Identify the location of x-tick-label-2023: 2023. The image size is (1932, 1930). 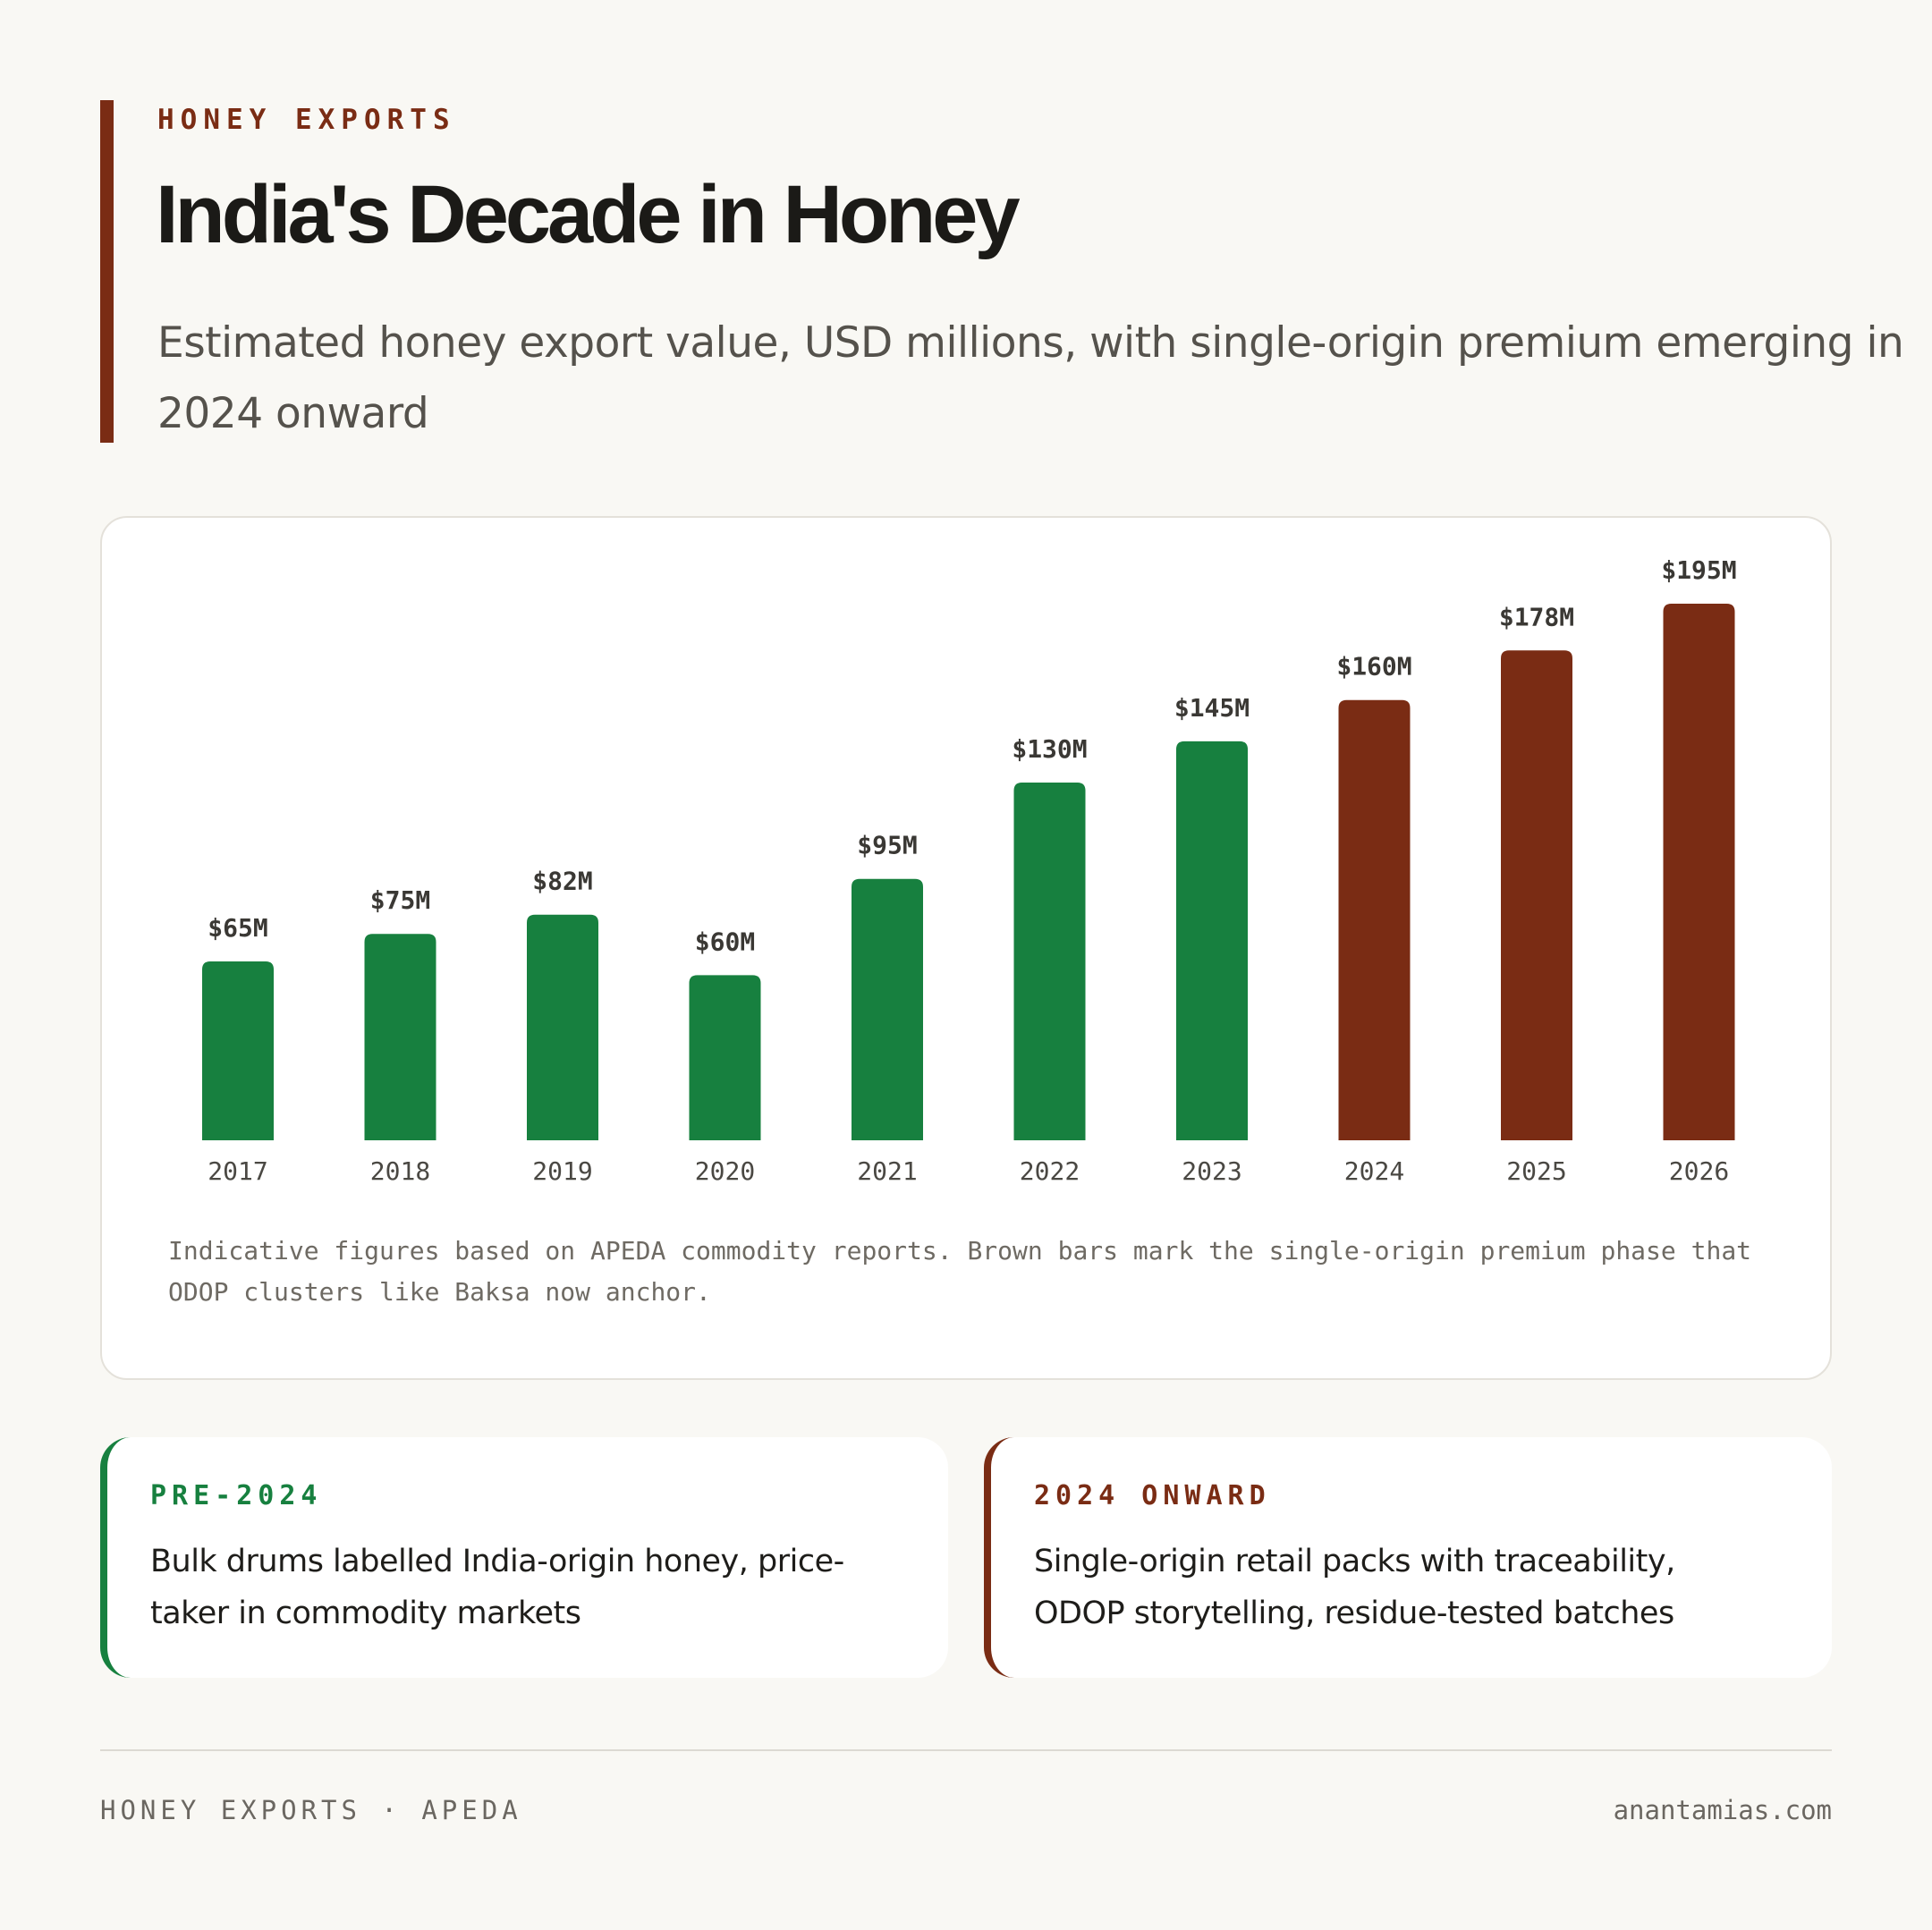
(1211, 1171).